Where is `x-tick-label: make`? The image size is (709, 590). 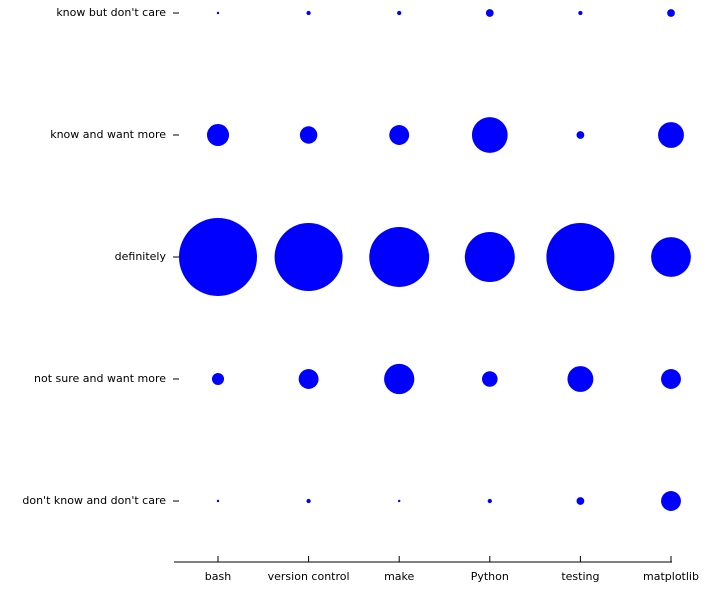
x-tick-label: make is located at coordinates (399, 576).